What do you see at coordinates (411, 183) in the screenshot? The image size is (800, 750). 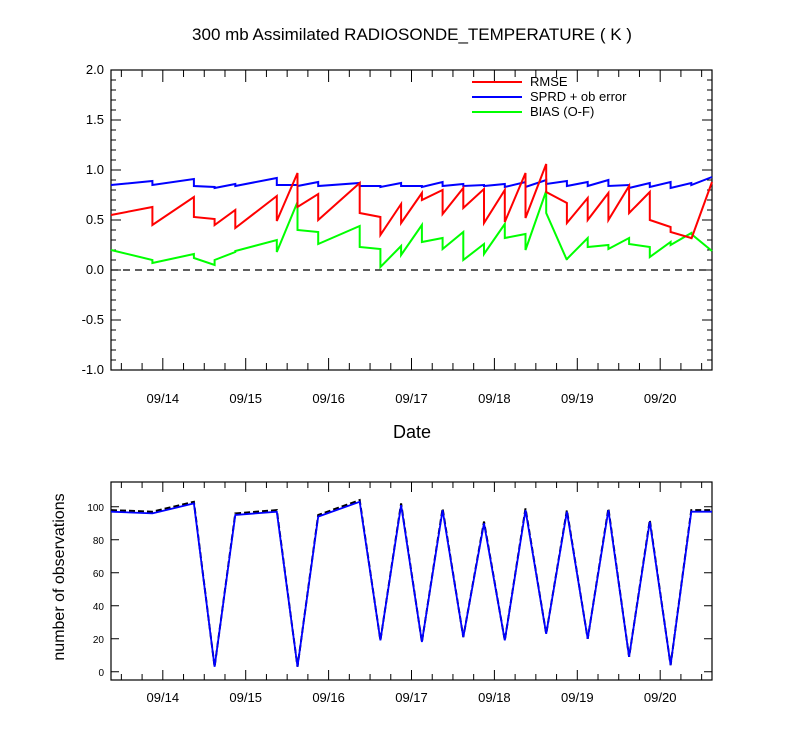 I see `sprd-series-line` at bounding box center [411, 183].